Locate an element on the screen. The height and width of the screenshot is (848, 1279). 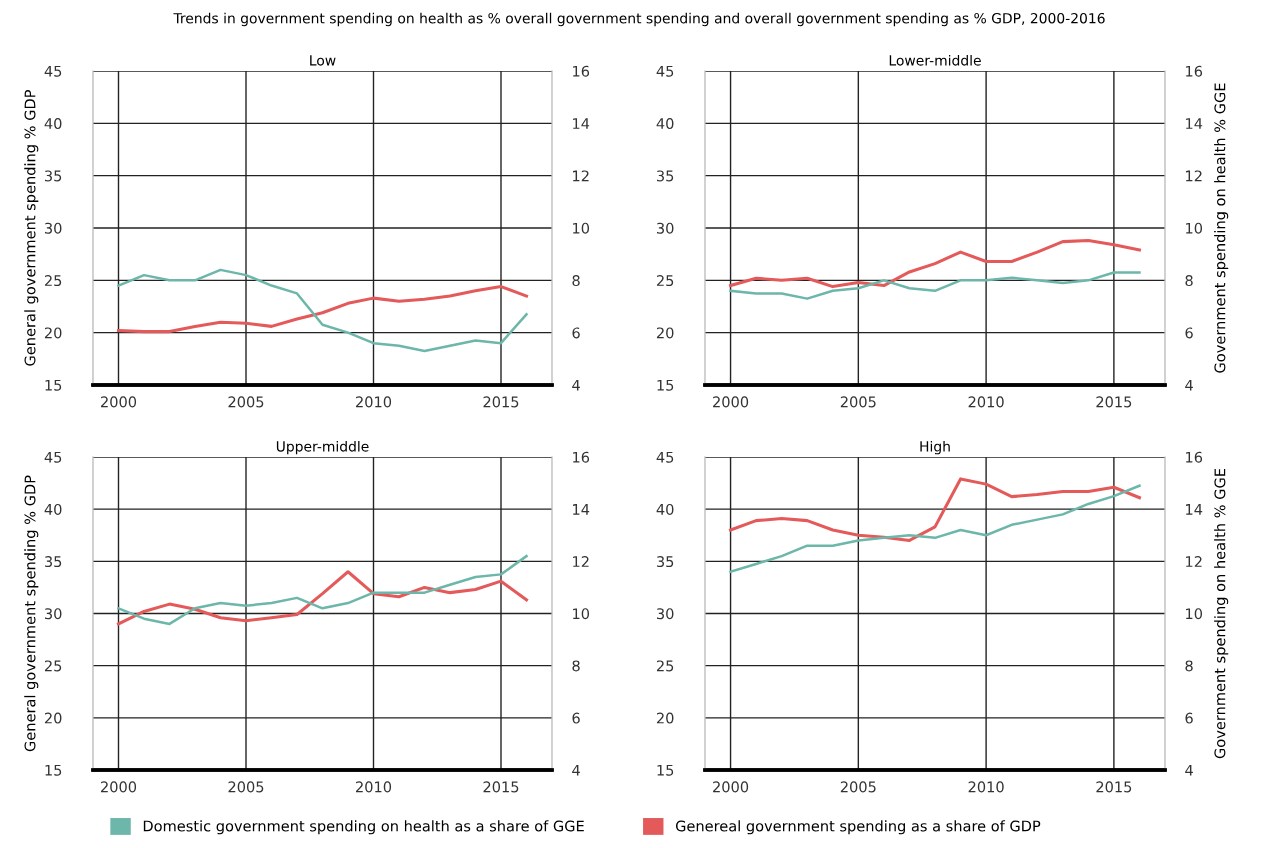
legend-label: Domestic government spending on health as a share of GGE is located at coordinates (363, 827).